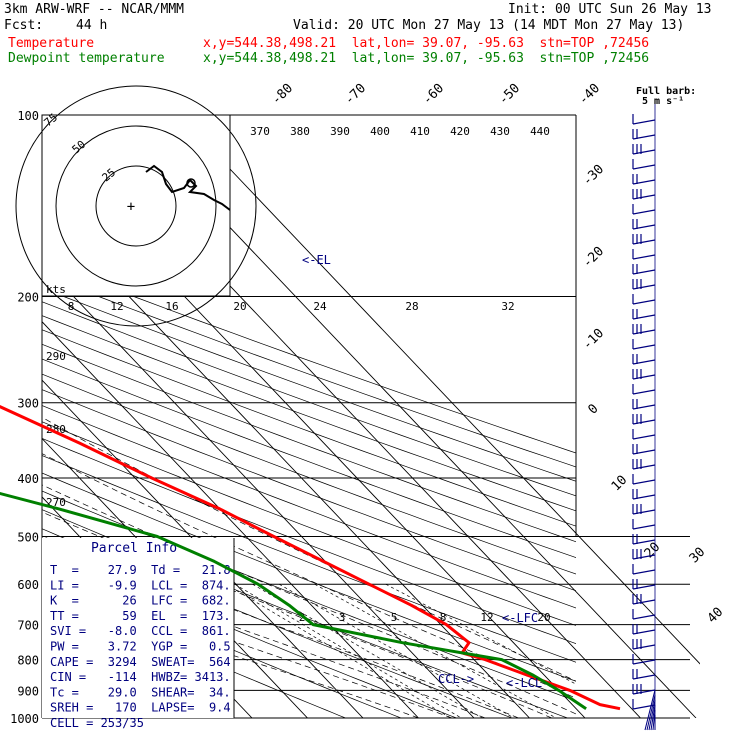 The height and width of the screenshot is (740, 740). I want to click on hodograph-box, so click(136, 205).